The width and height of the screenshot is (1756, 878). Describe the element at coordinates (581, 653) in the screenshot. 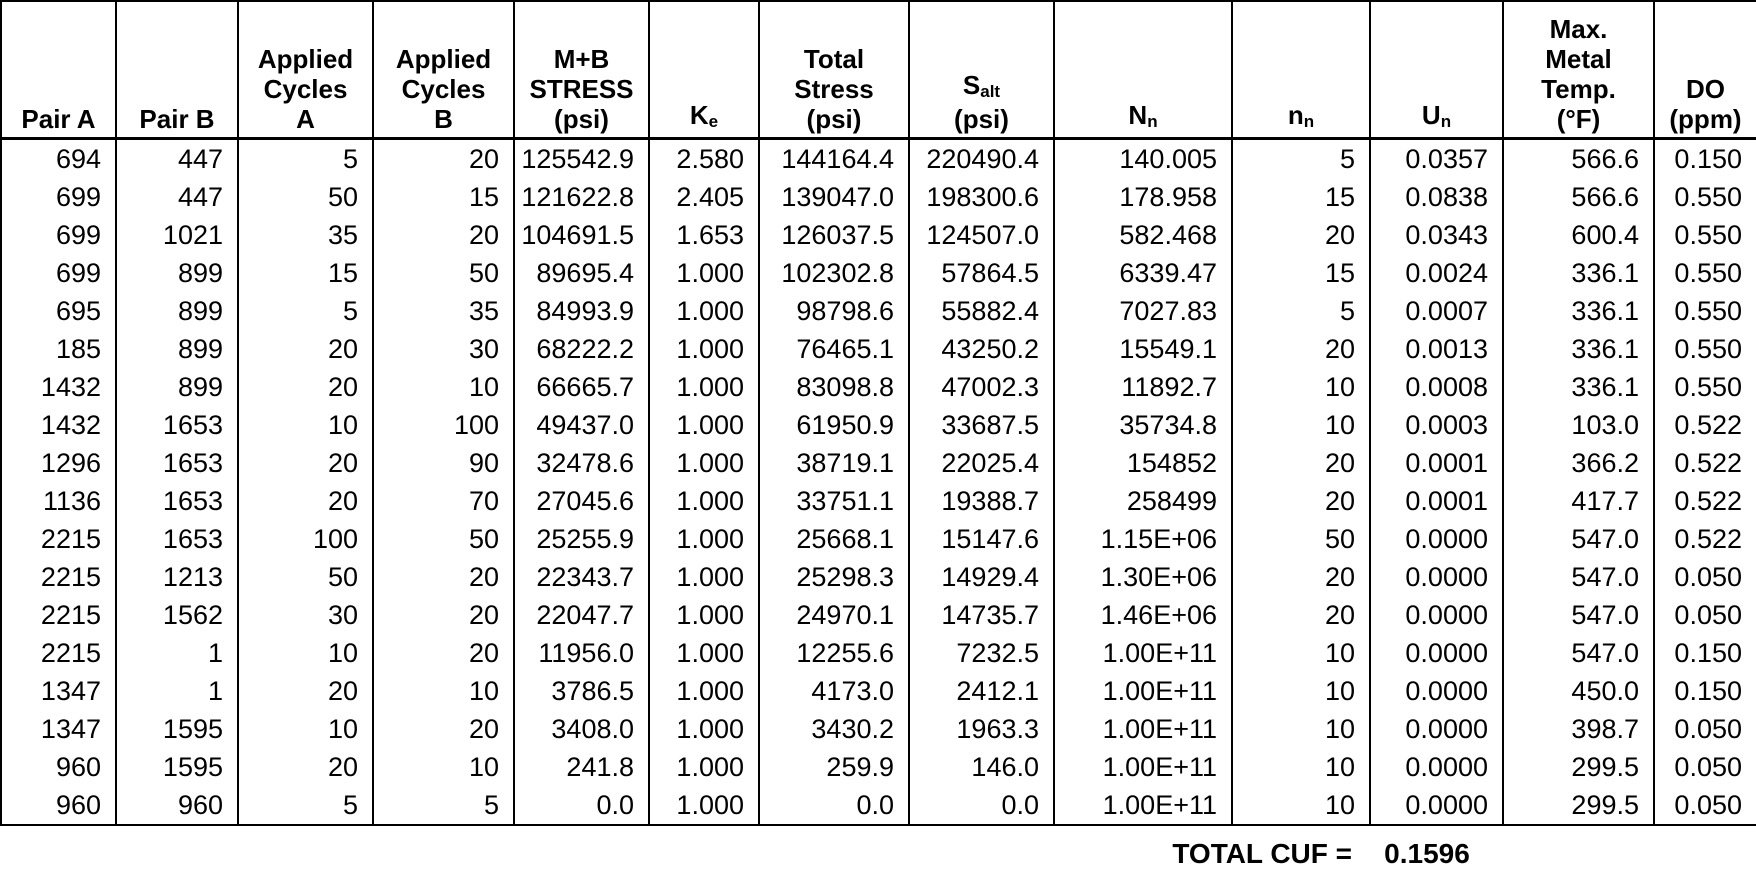

I see `cell-mb-stress: 11956.0` at that location.